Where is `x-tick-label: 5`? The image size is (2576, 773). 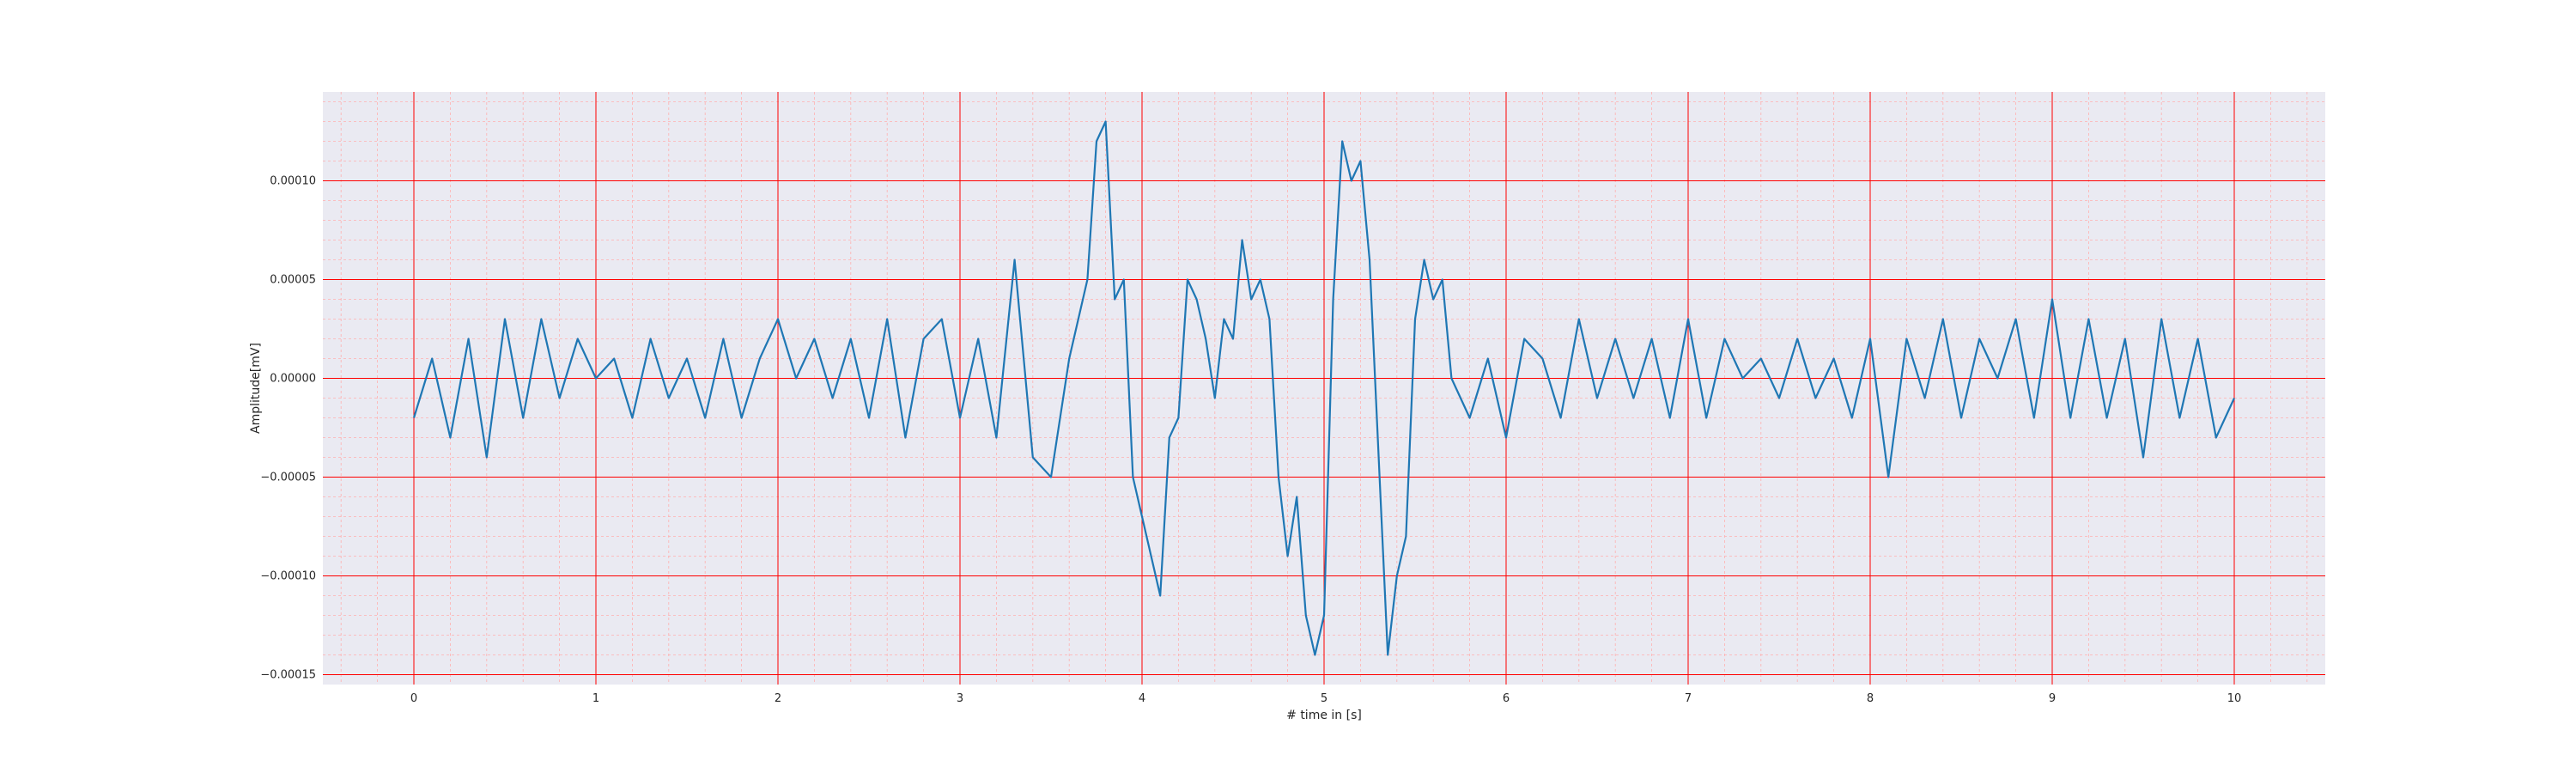
x-tick-label: 5 is located at coordinates (1324, 698).